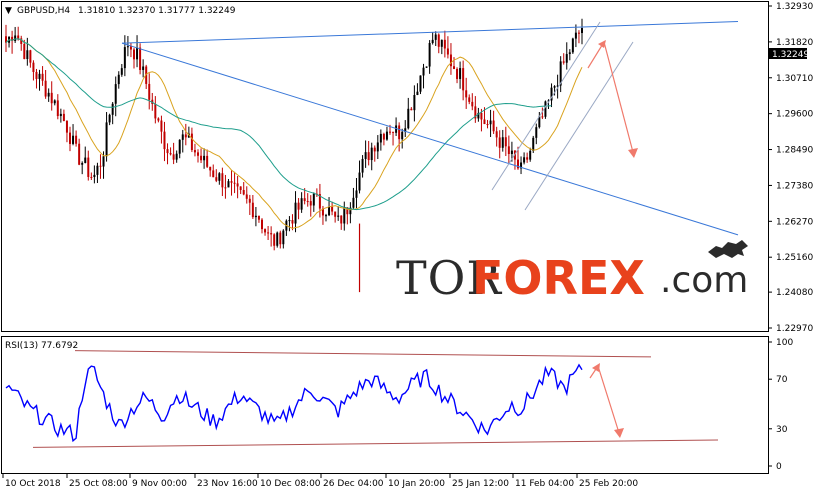  Describe the element at coordinates (8, 11) in the screenshot. I see `indicator-toggle-icon: ▼` at that location.